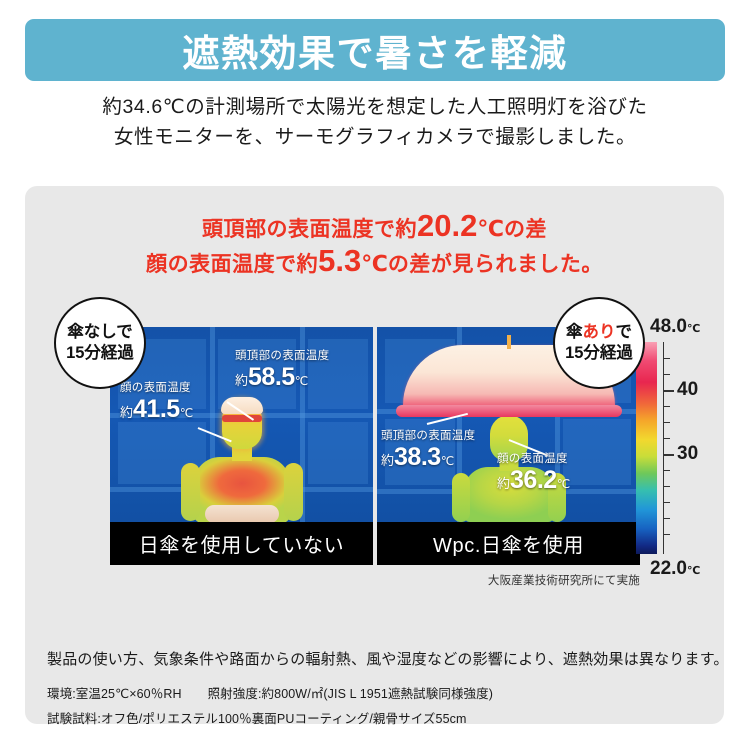 Image resolution: width=750 pixels, height=750 pixels. Describe the element at coordinates (668, 326) in the screenshot. I see `scale-max-value: 48.0` at that location.